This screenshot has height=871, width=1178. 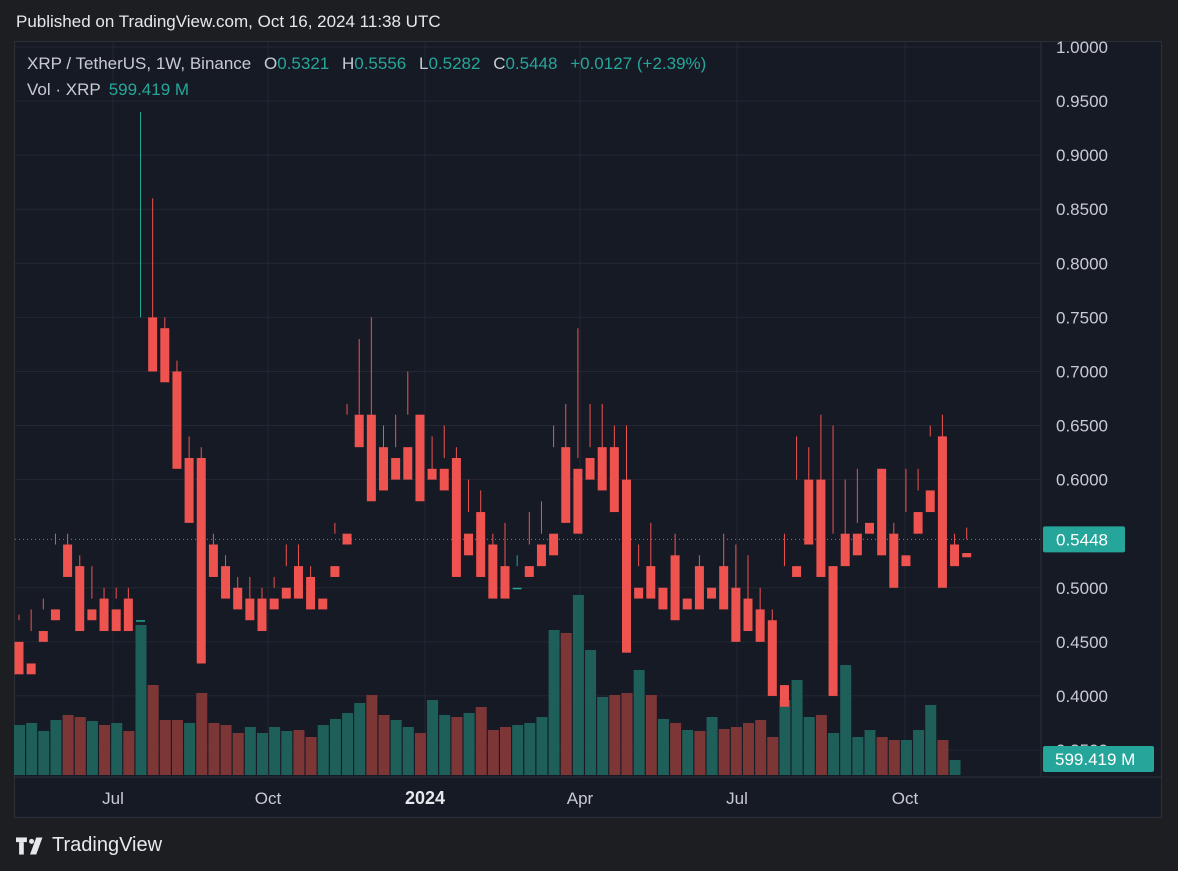 I want to click on symbol-label: XRP / TetherUS, 1W, Binance, so click(x=139, y=63).